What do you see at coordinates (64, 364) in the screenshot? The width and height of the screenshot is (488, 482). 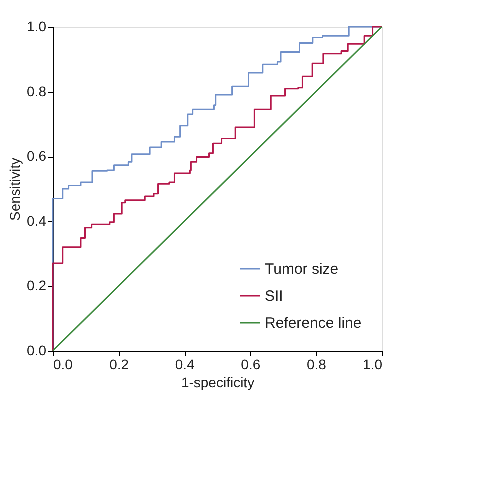 I see `x-tick-label: 0.0` at bounding box center [64, 364].